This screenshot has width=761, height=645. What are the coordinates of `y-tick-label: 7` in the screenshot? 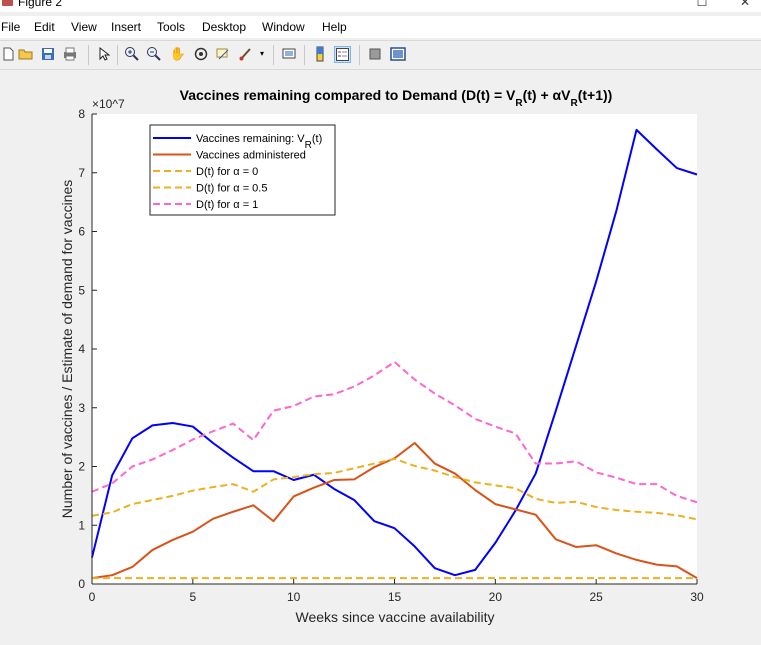 It's located at (81, 173).